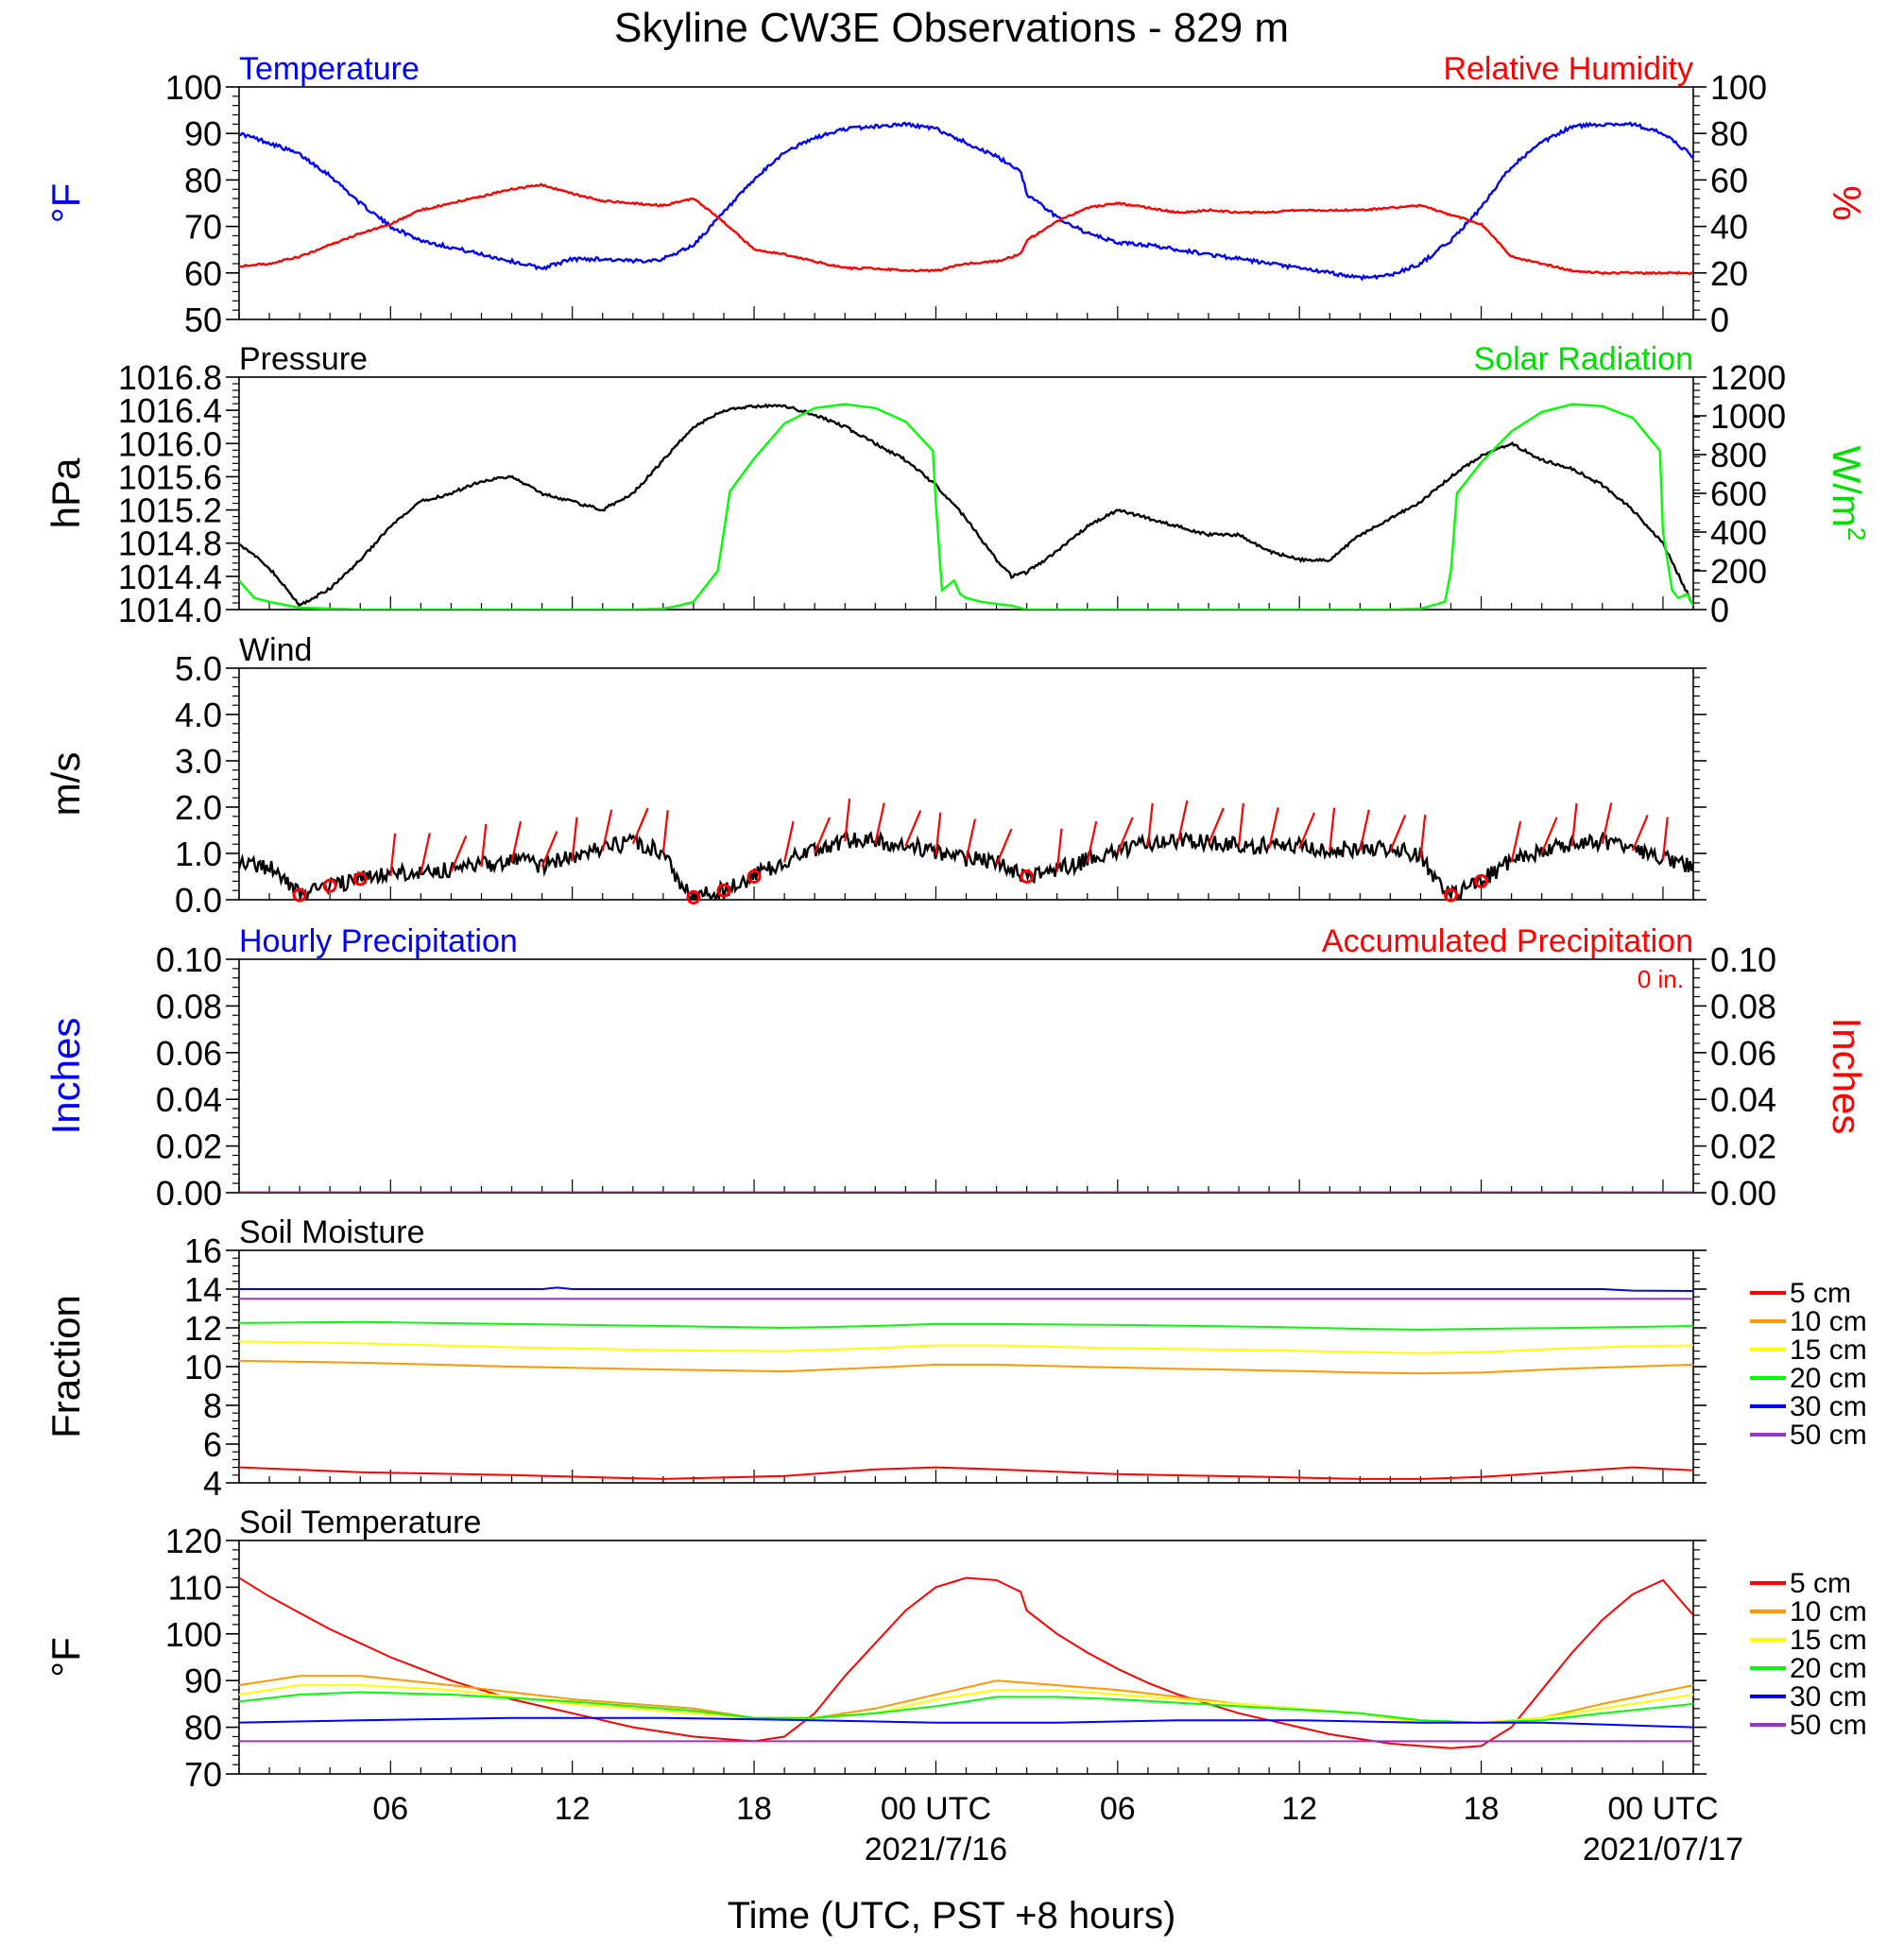 The height and width of the screenshot is (1945, 1904). I want to click on y-tick-label-right: 0, so click(1719, 610).